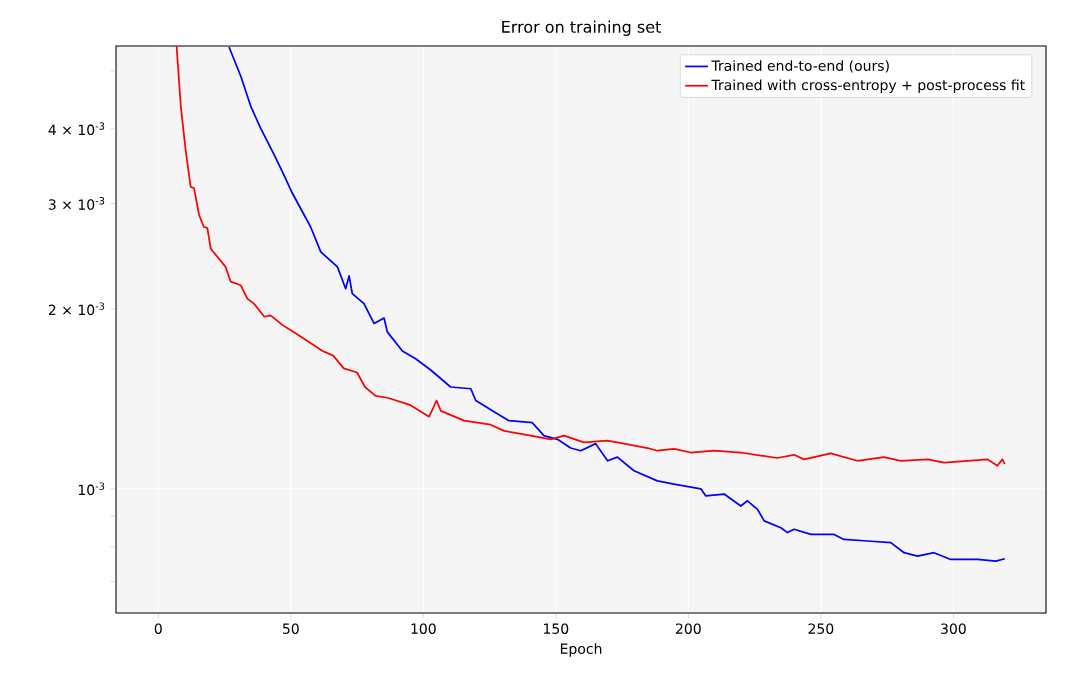 Image resolution: width=1069 pixels, height=691 pixels. What do you see at coordinates (953, 628) in the screenshot?
I see `x-tick-label: 300` at bounding box center [953, 628].